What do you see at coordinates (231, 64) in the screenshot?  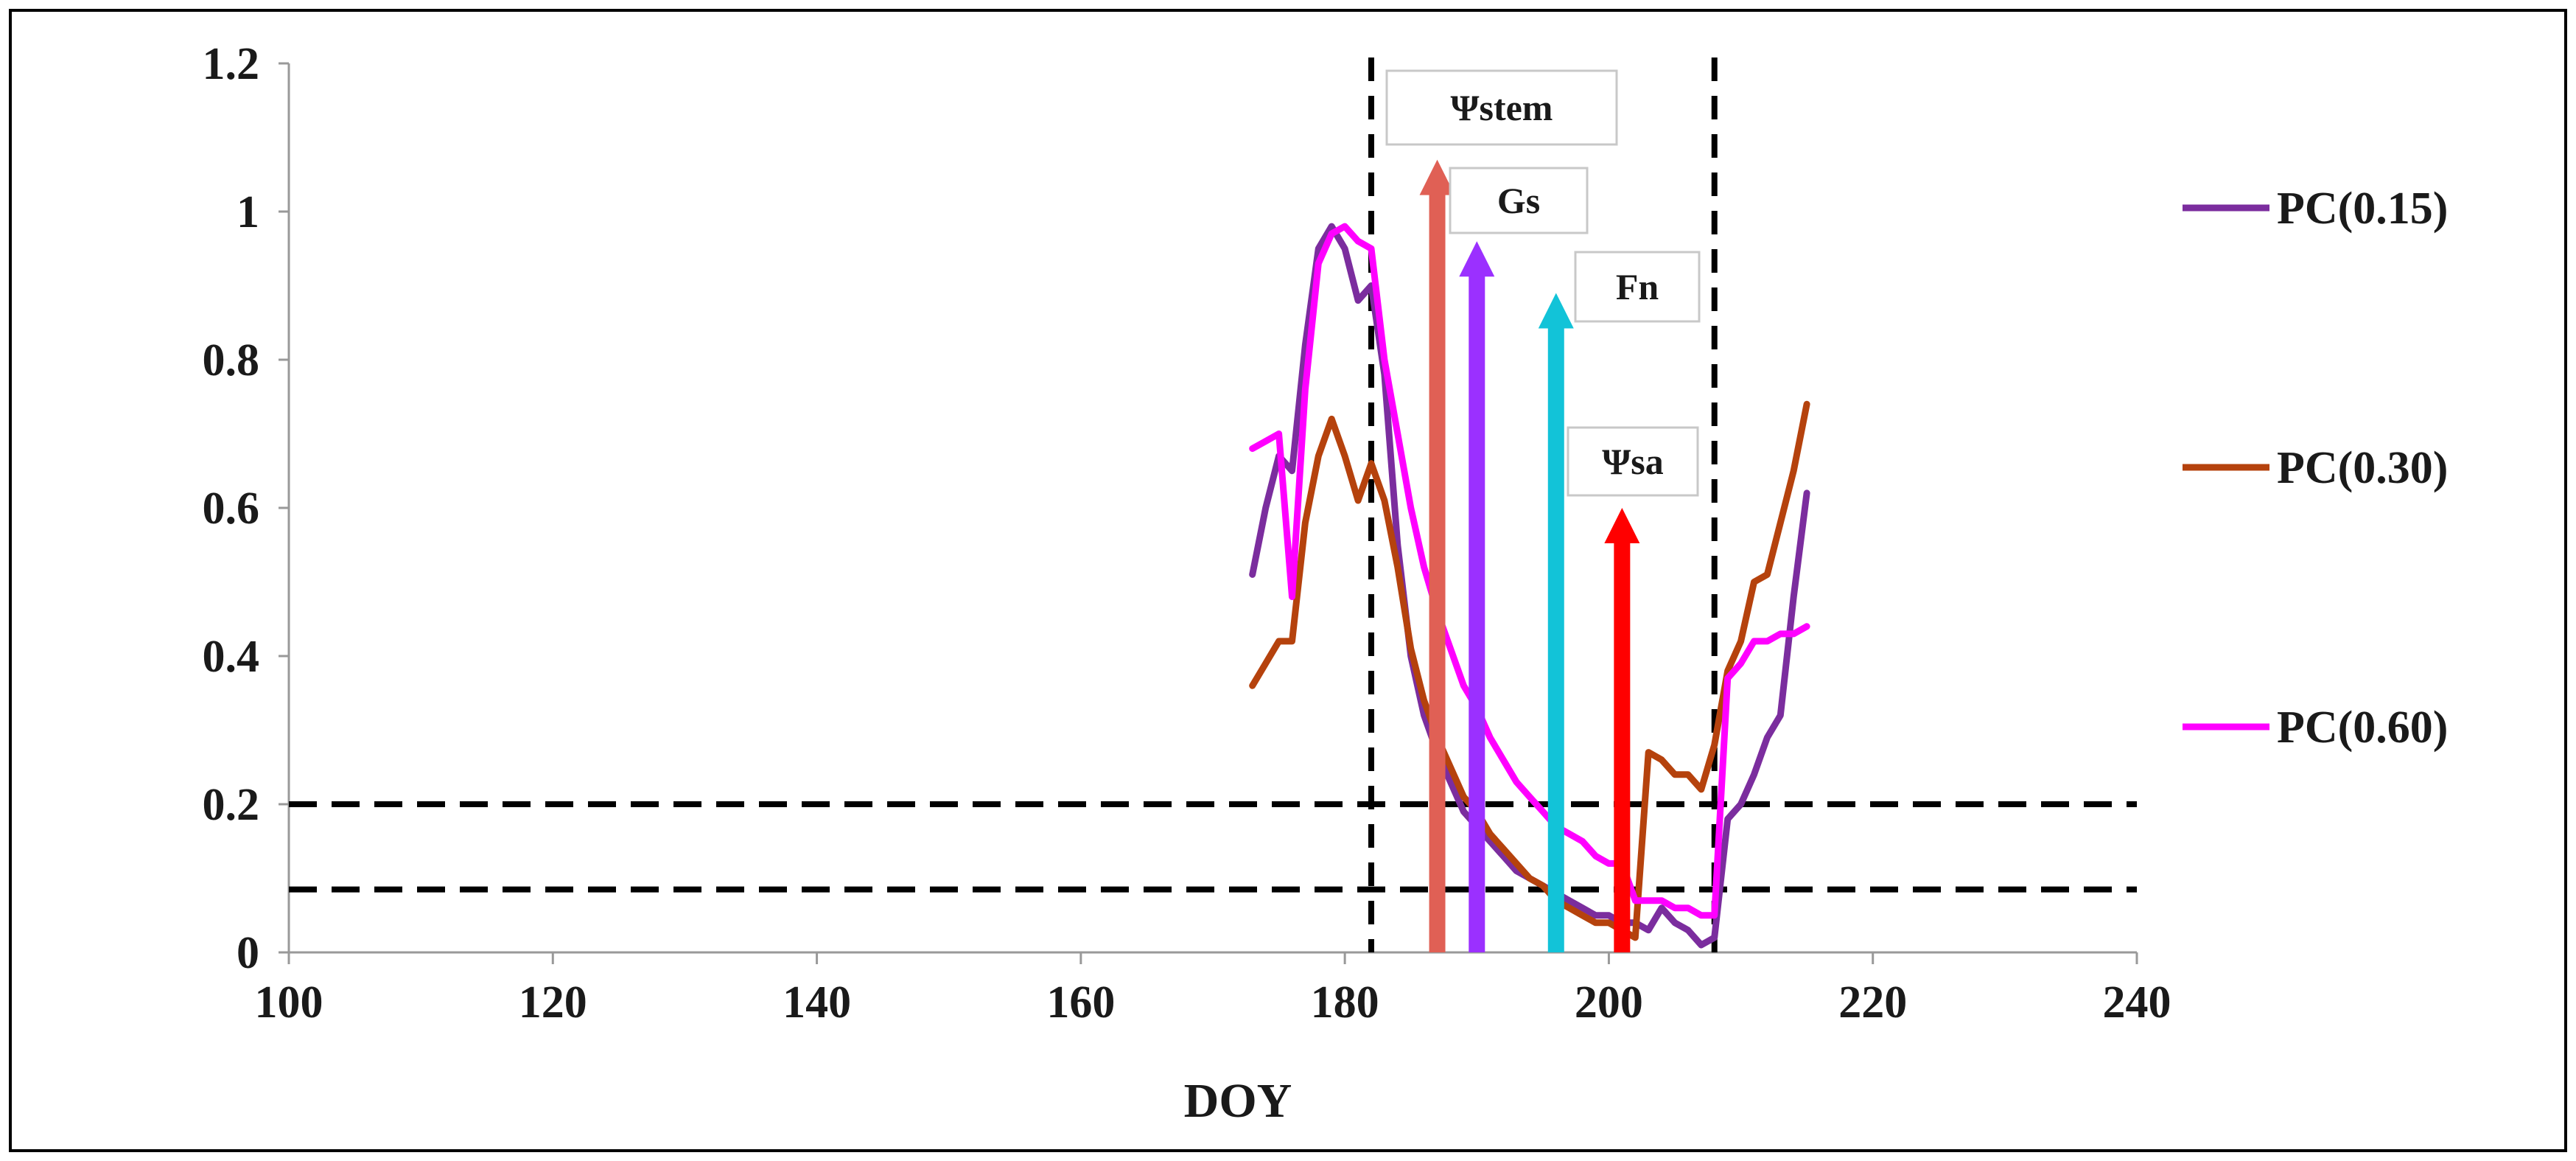 I see `y-tick-label: 1.2` at bounding box center [231, 64].